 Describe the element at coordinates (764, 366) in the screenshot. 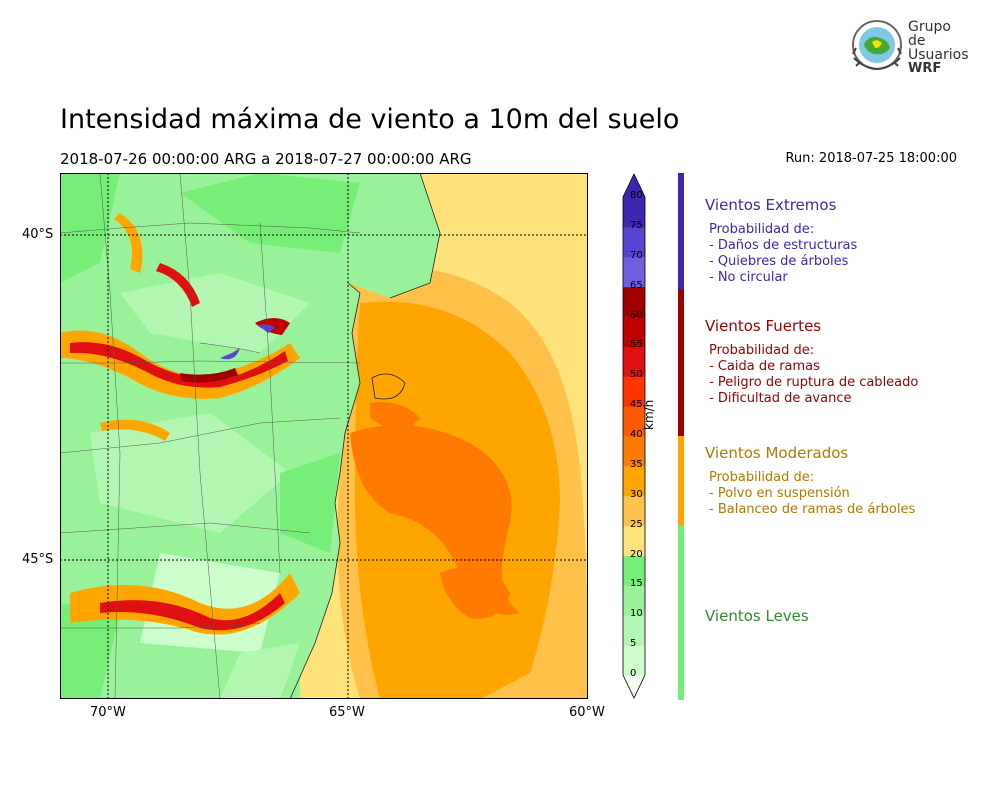

I see `category-strong-line: - Caida de ramas` at that location.